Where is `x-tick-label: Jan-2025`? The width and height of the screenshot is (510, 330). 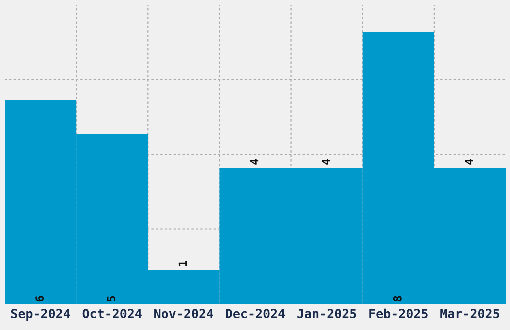 x-tick-label: Jan-2025 is located at coordinates (327, 314).